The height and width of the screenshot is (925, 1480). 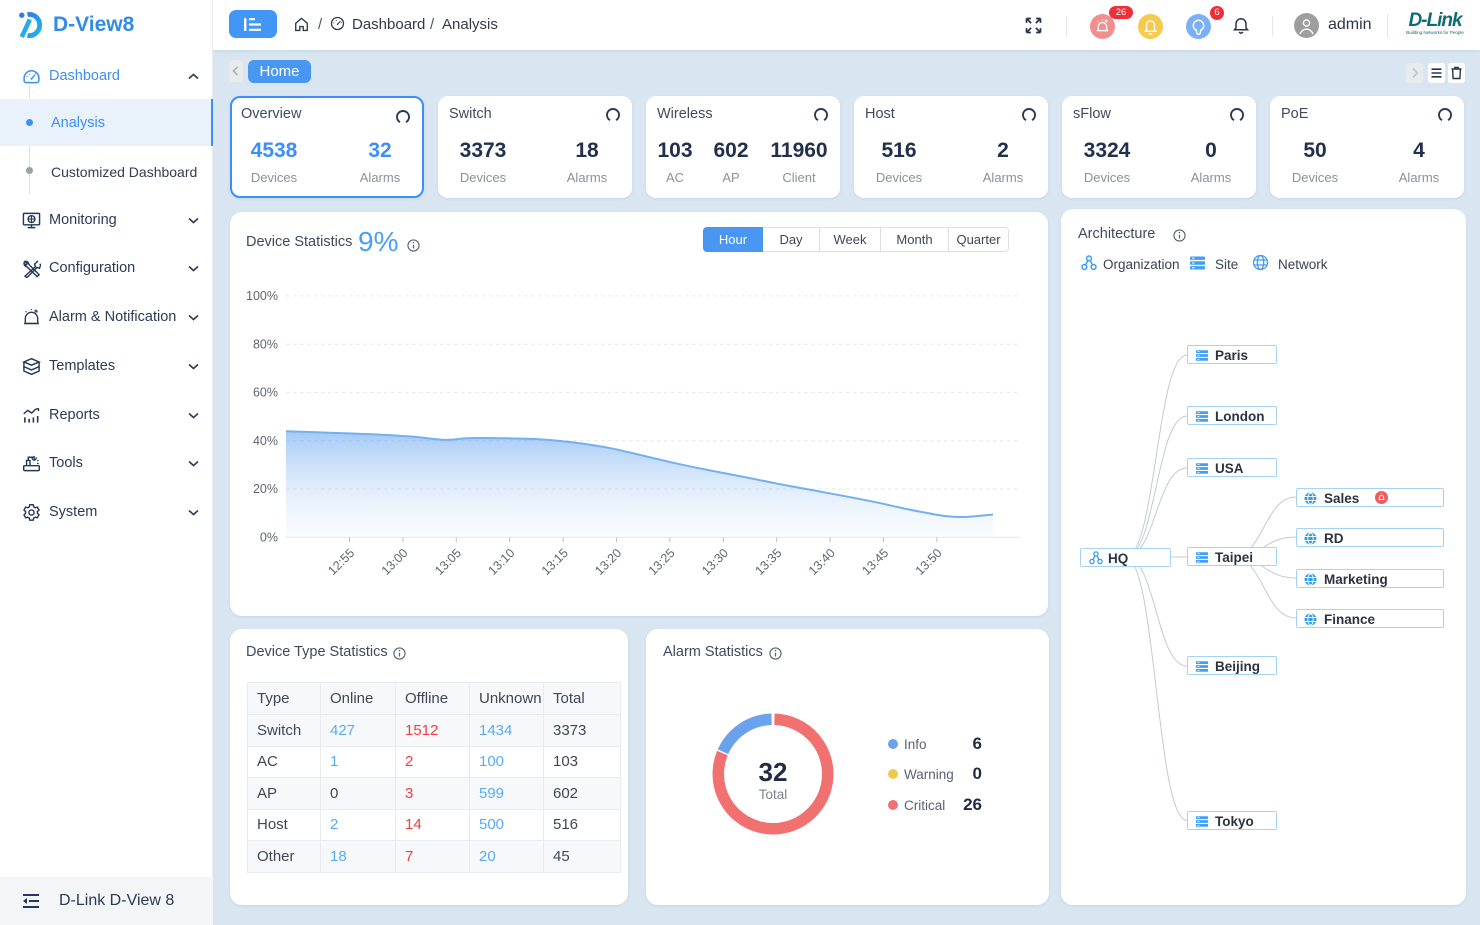 I want to click on svg-text: 80%, so click(x=265, y=344).